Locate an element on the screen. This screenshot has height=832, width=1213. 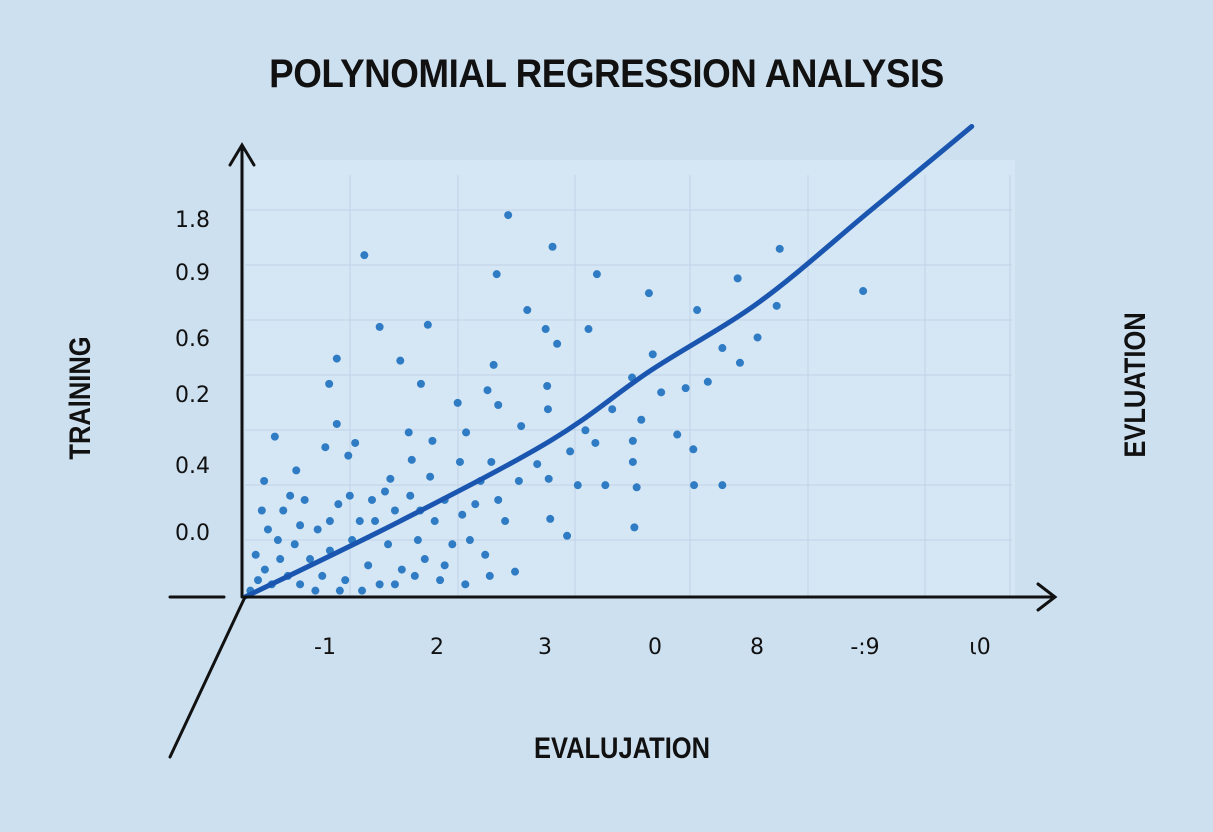
y-tick-label: 0.4 is located at coordinates (192, 466).